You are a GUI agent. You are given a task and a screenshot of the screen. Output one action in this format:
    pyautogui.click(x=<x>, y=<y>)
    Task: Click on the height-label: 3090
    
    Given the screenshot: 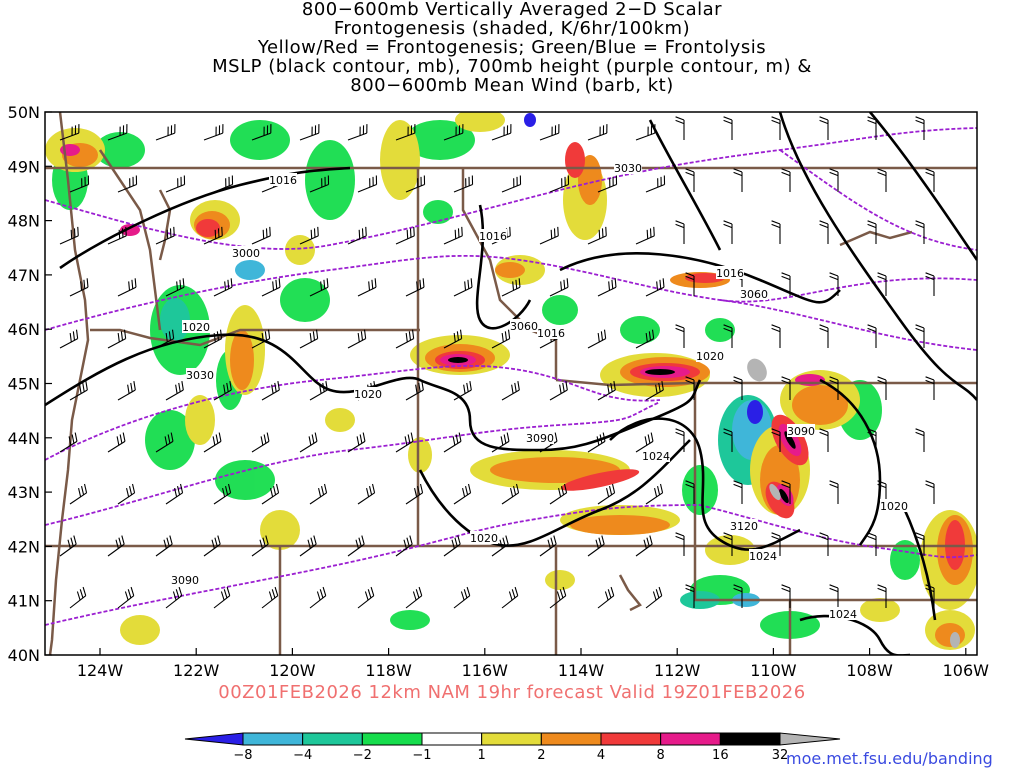 What is the action you would take?
    pyautogui.click(x=540, y=438)
    